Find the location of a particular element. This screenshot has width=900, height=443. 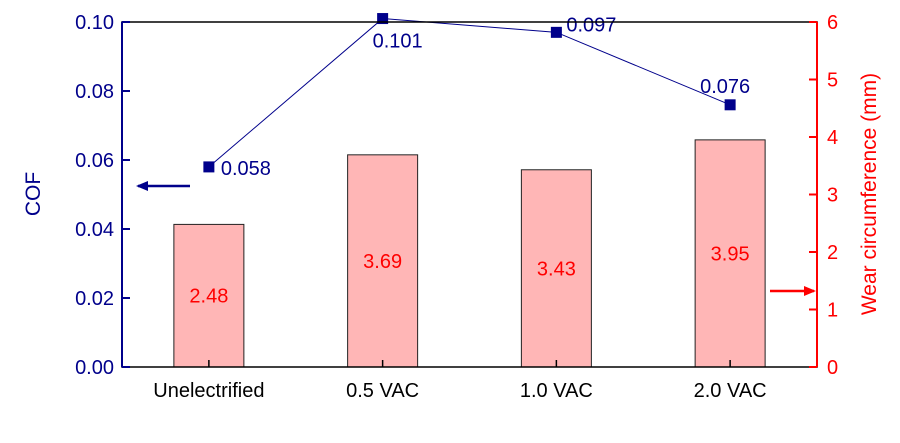

wear-bar-value-label: 3.69 is located at coordinates (382, 262).